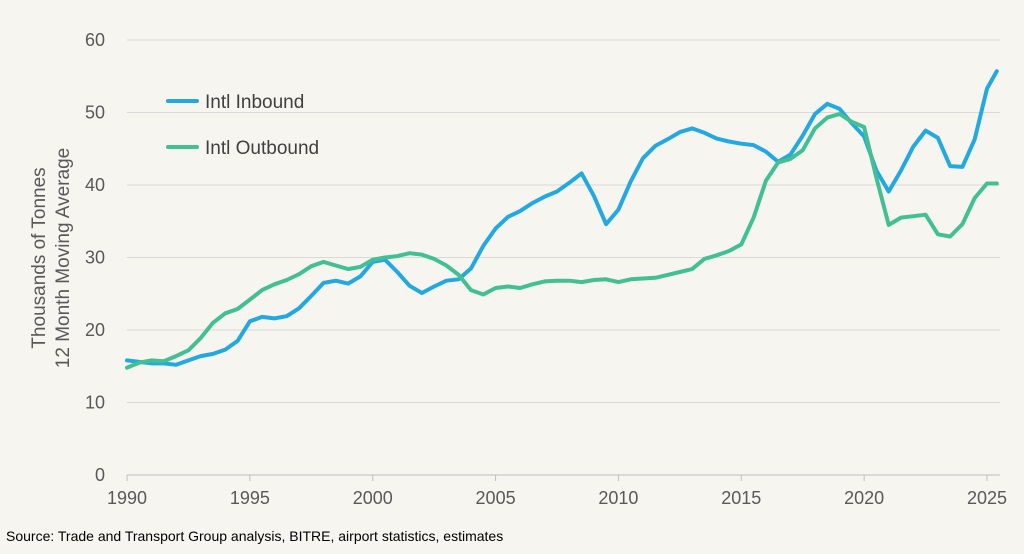 This screenshot has width=1024, height=554. What do you see at coordinates (95, 185) in the screenshot?
I see `y-tick-label: 40` at bounding box center [95, 185].